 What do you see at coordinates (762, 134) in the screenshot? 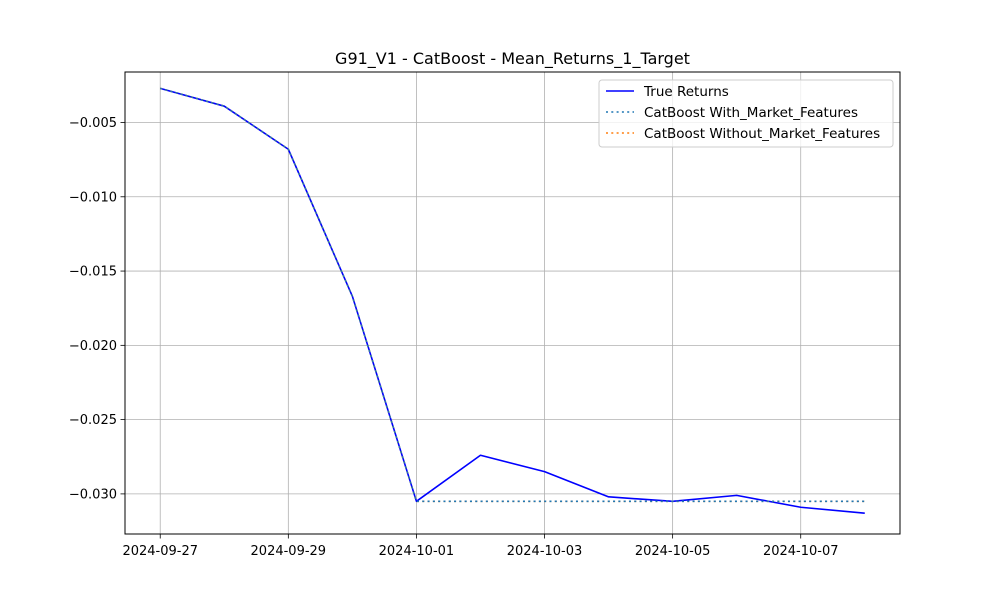
I see `legend-label: CatBoost Without_Market_Features` at bounding box center [762, 134].